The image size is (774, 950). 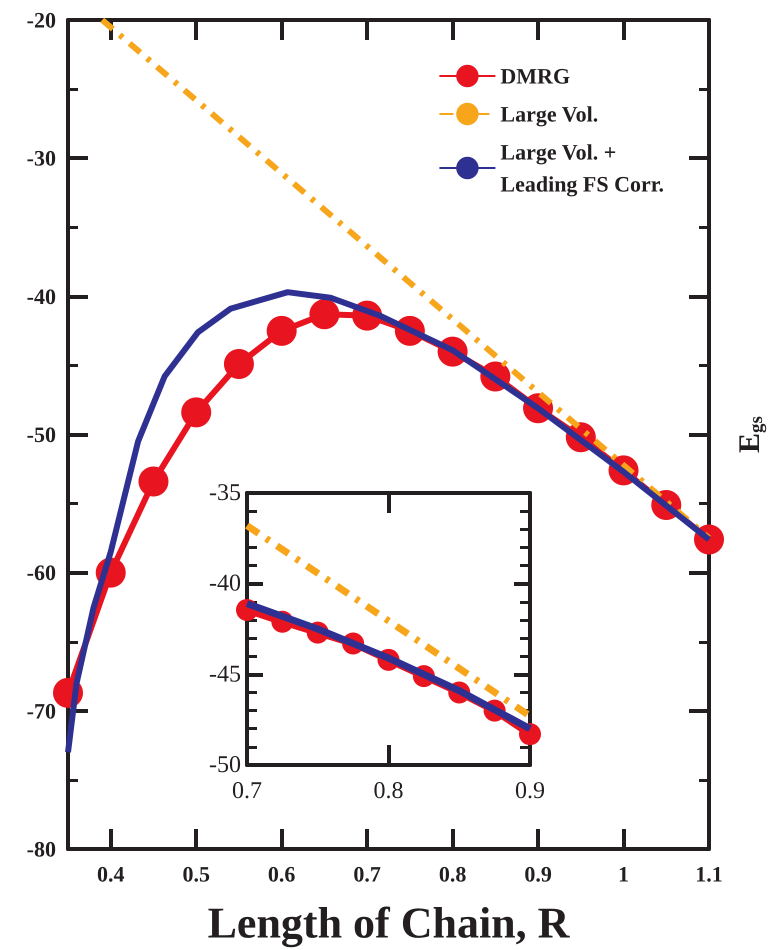 I want to click on x-tick-label: 0.5, so click(x=196, y=874).